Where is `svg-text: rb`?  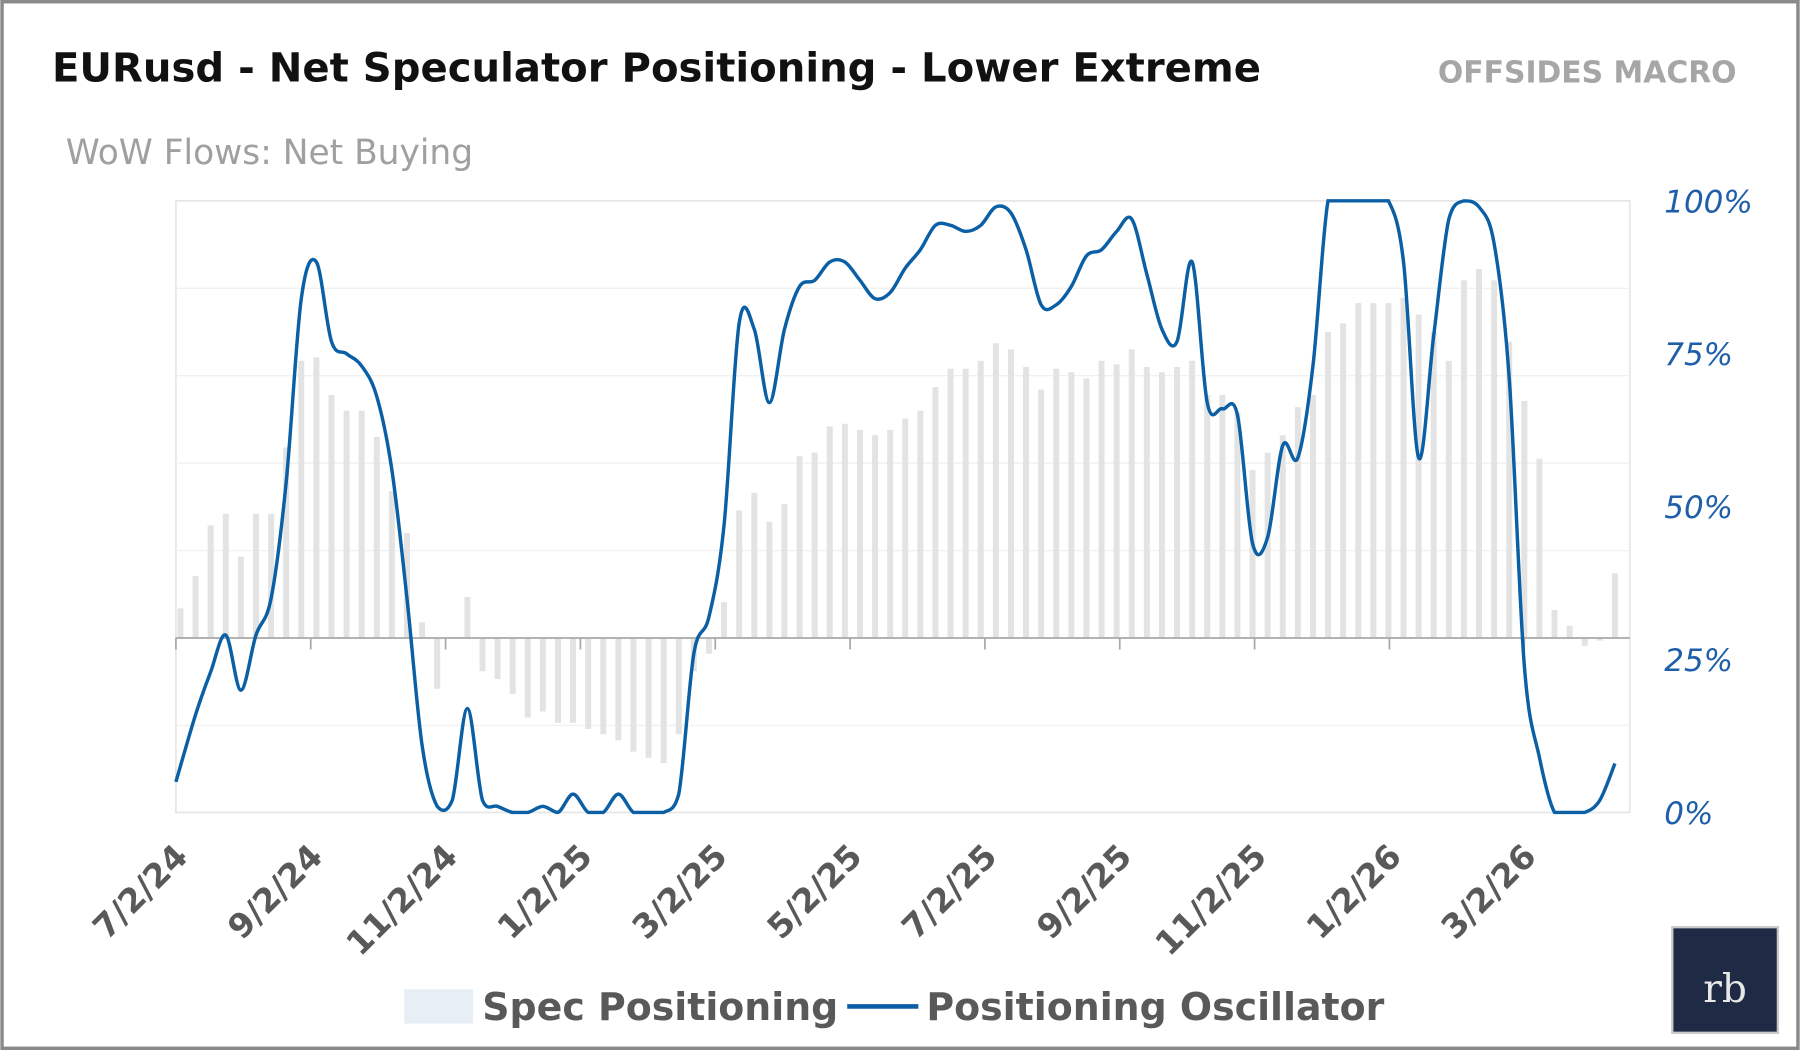 svg-text: rb is located at coordinates (1725, 989).